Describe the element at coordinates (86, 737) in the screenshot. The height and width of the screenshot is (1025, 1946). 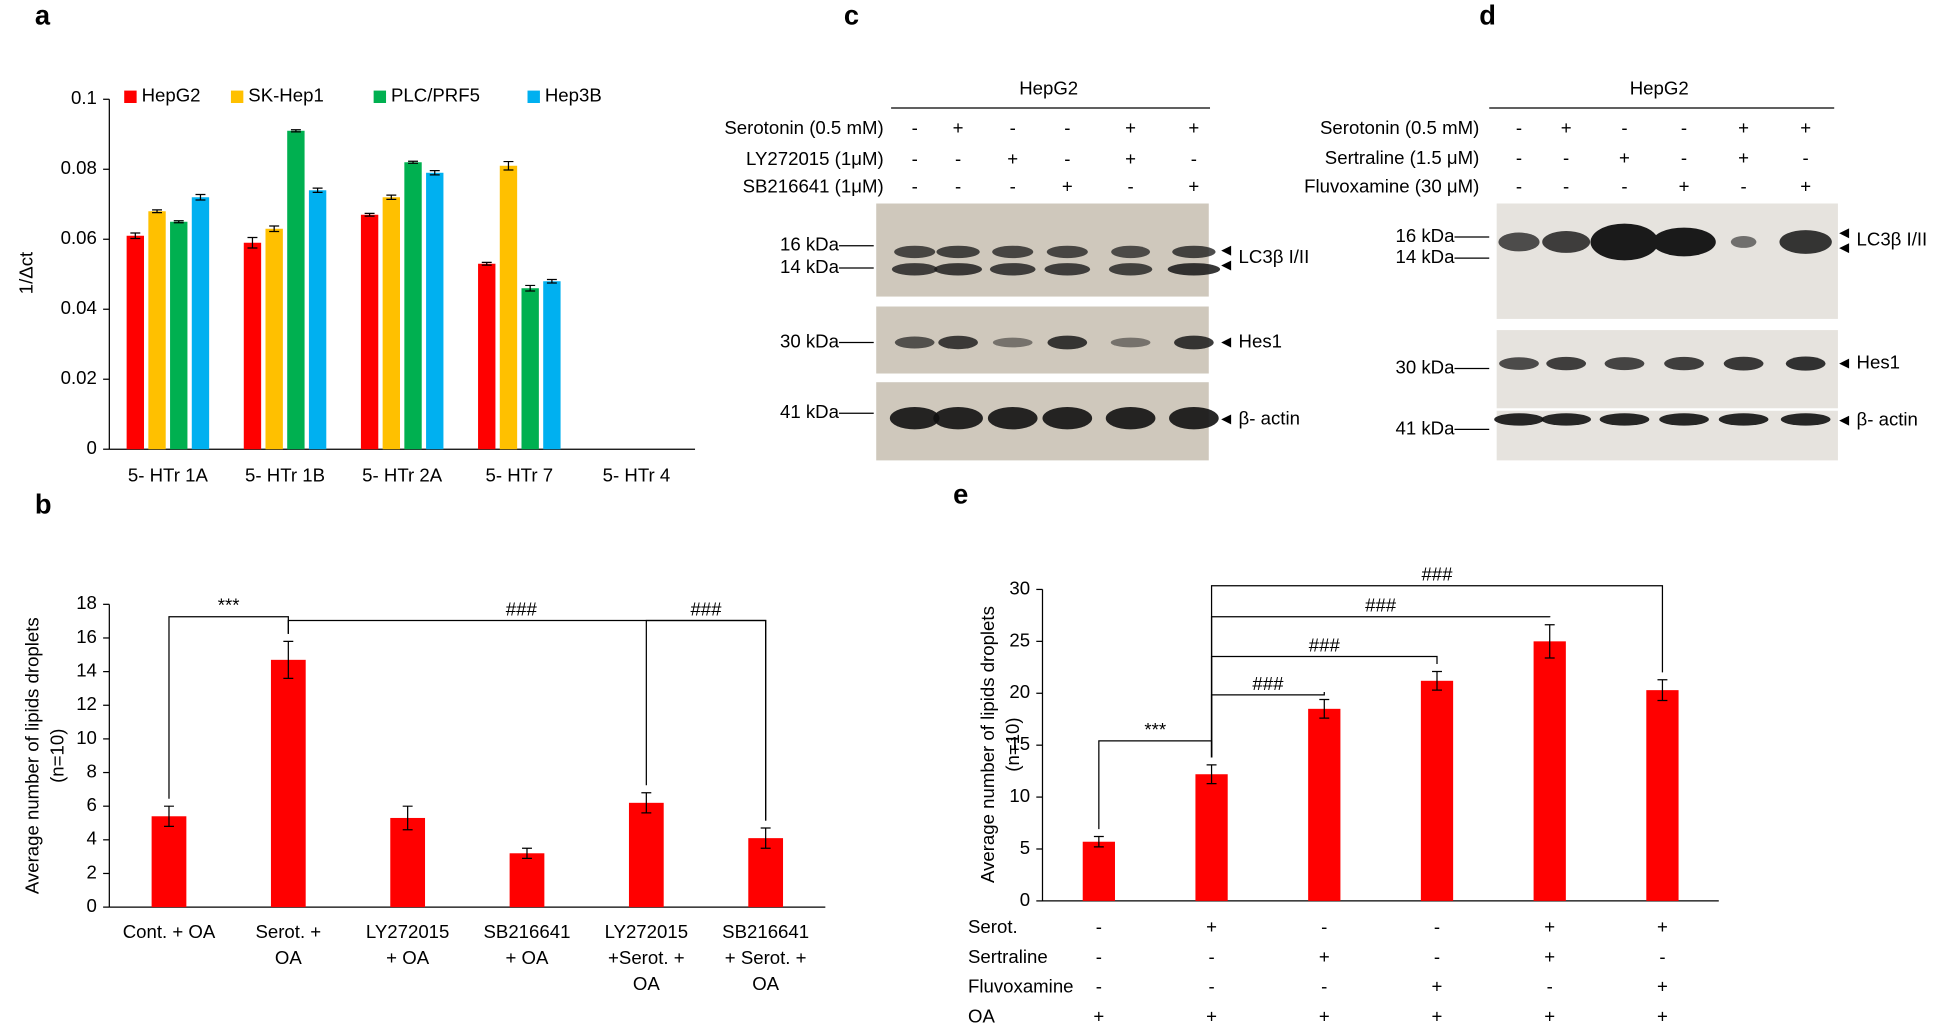
I see `y-tick-label: 10` at that location.